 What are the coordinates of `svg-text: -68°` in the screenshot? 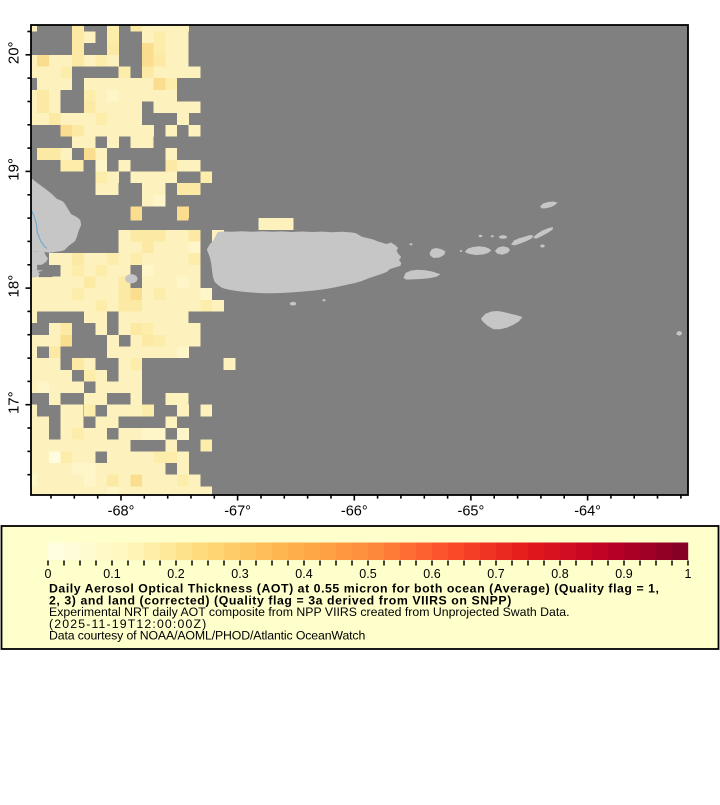 It's located at (121, 512).